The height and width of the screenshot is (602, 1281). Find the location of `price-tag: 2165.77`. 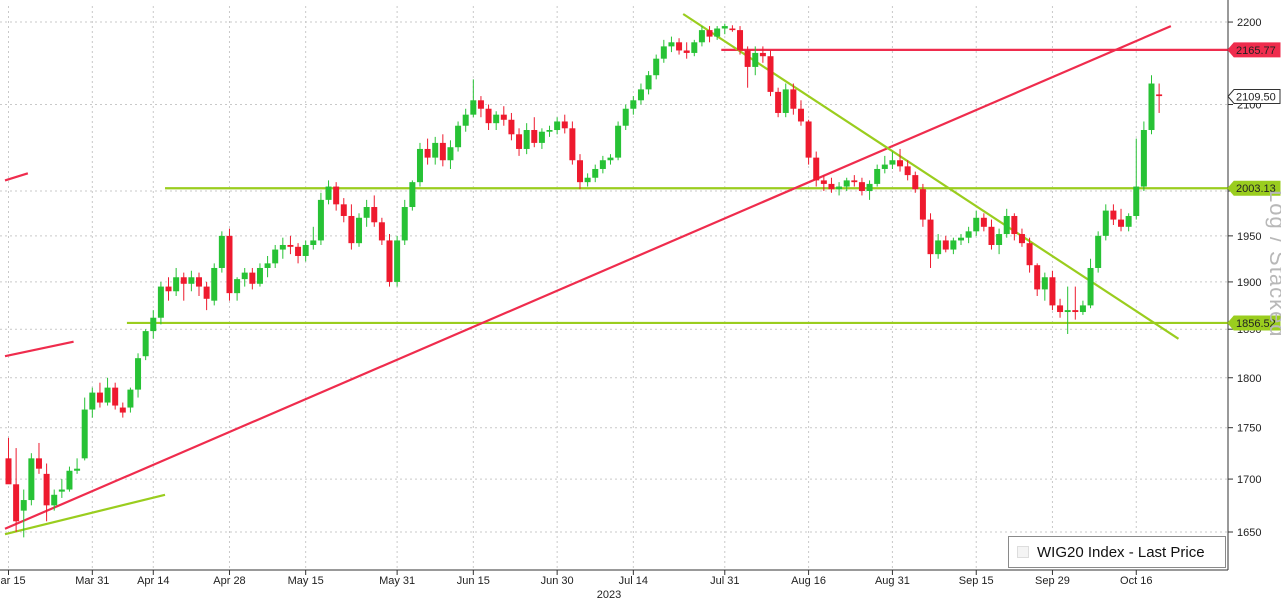

price-tag: 2165.77 is located at coordinates (1254, 50).